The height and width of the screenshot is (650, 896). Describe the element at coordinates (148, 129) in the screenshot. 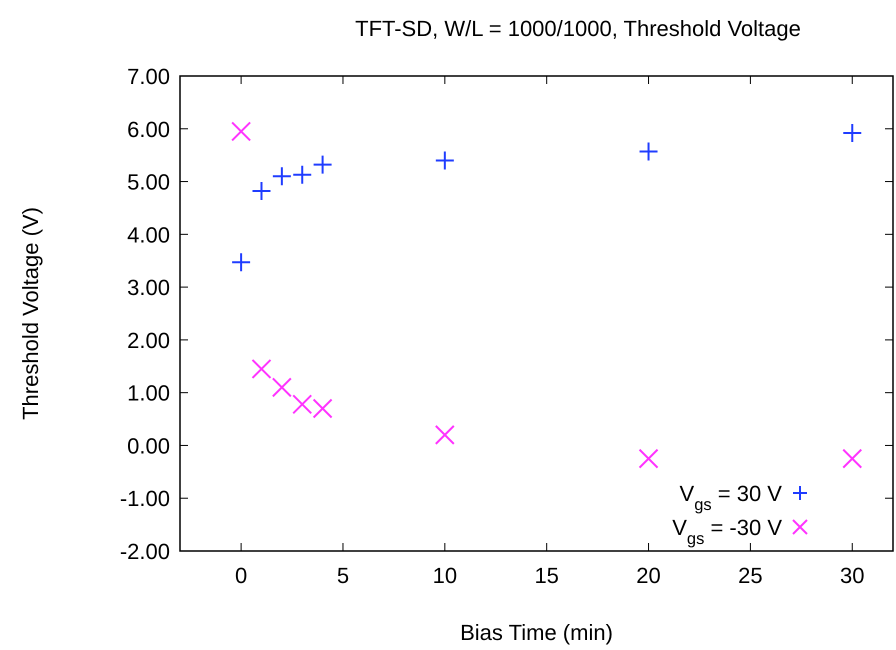

I see `y-tick-label: 6.00` at that location.